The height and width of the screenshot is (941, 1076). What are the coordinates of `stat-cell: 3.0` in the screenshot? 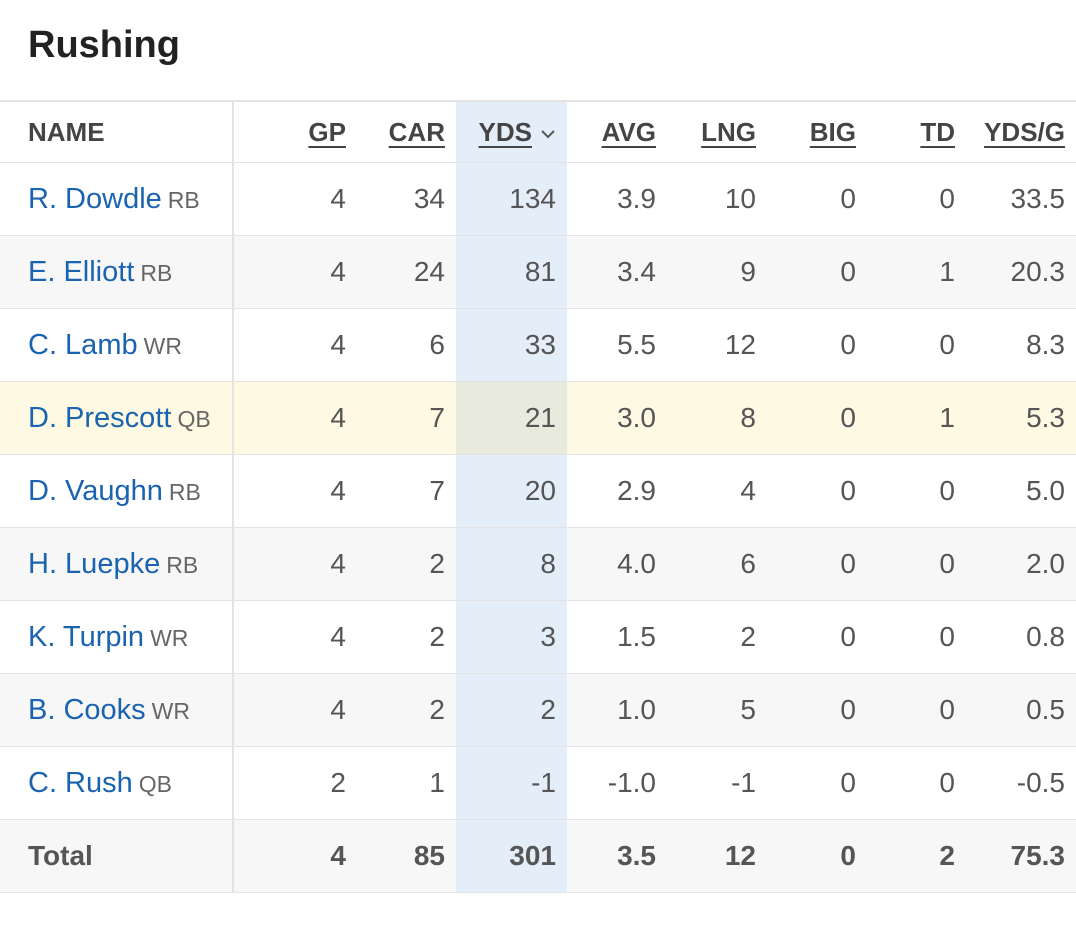 It's located at (617, 418).